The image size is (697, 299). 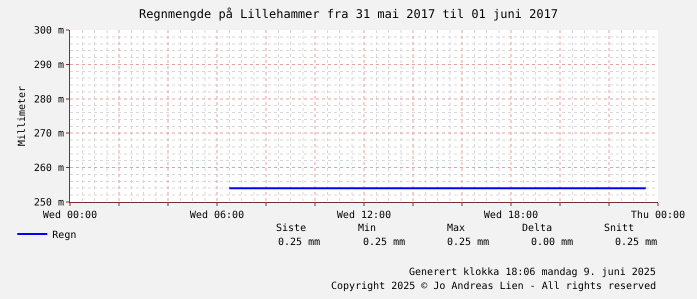 What do you see at coordinates (49, 168) in the screenshot?
I see `y-tick-label: 260 m` at bounding box center [49, 168].